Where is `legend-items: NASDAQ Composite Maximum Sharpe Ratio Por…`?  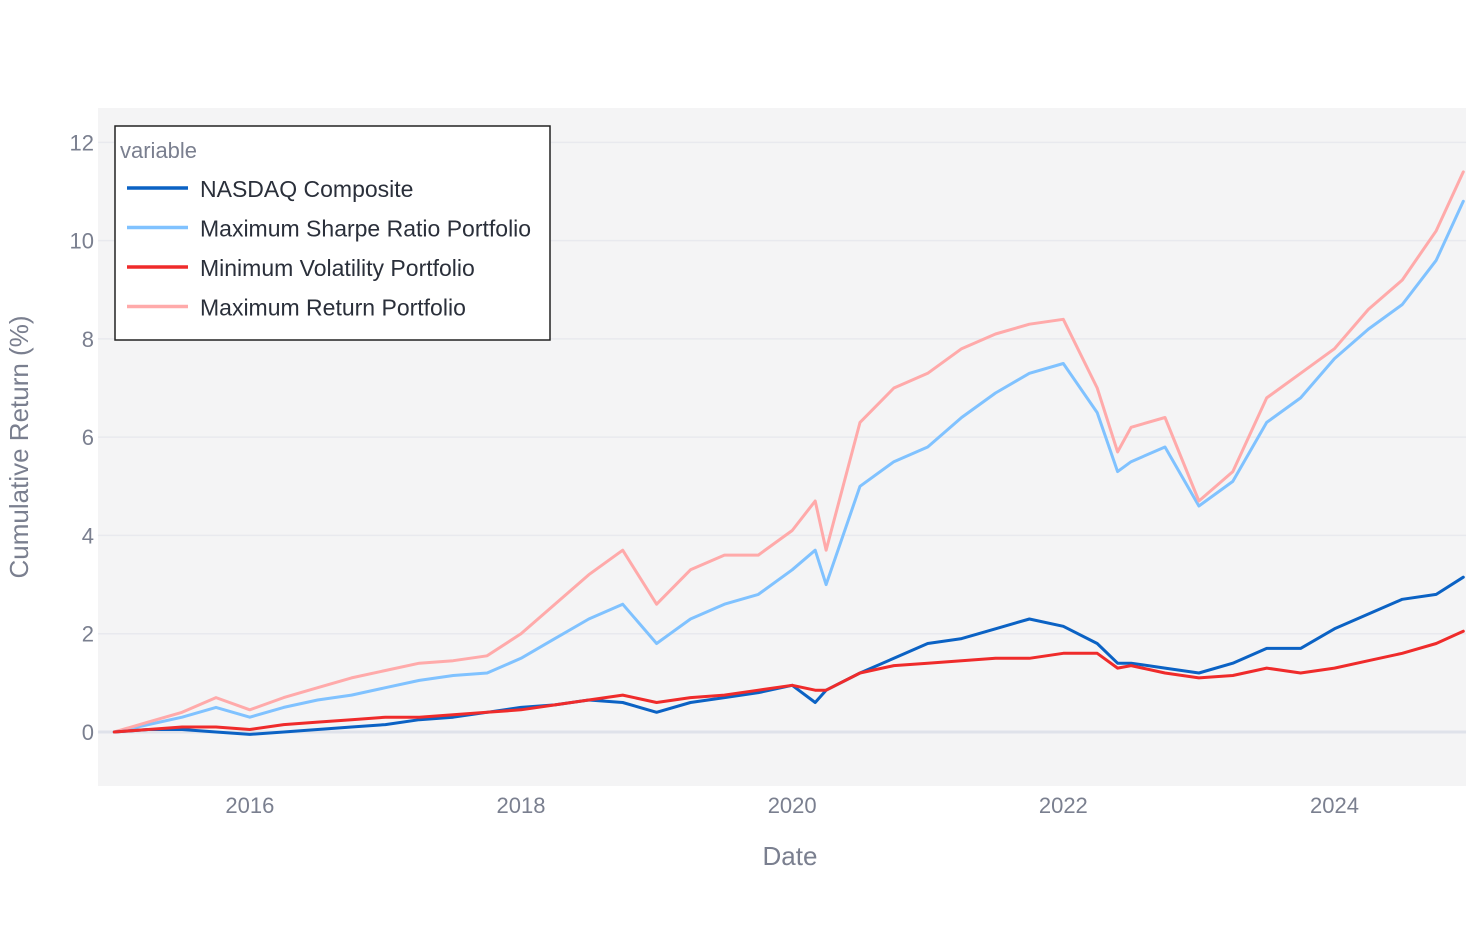 legend-items: NASDAQ Composite Maximum Sharpe Ratio Por… is located at coordinates (329, 248).